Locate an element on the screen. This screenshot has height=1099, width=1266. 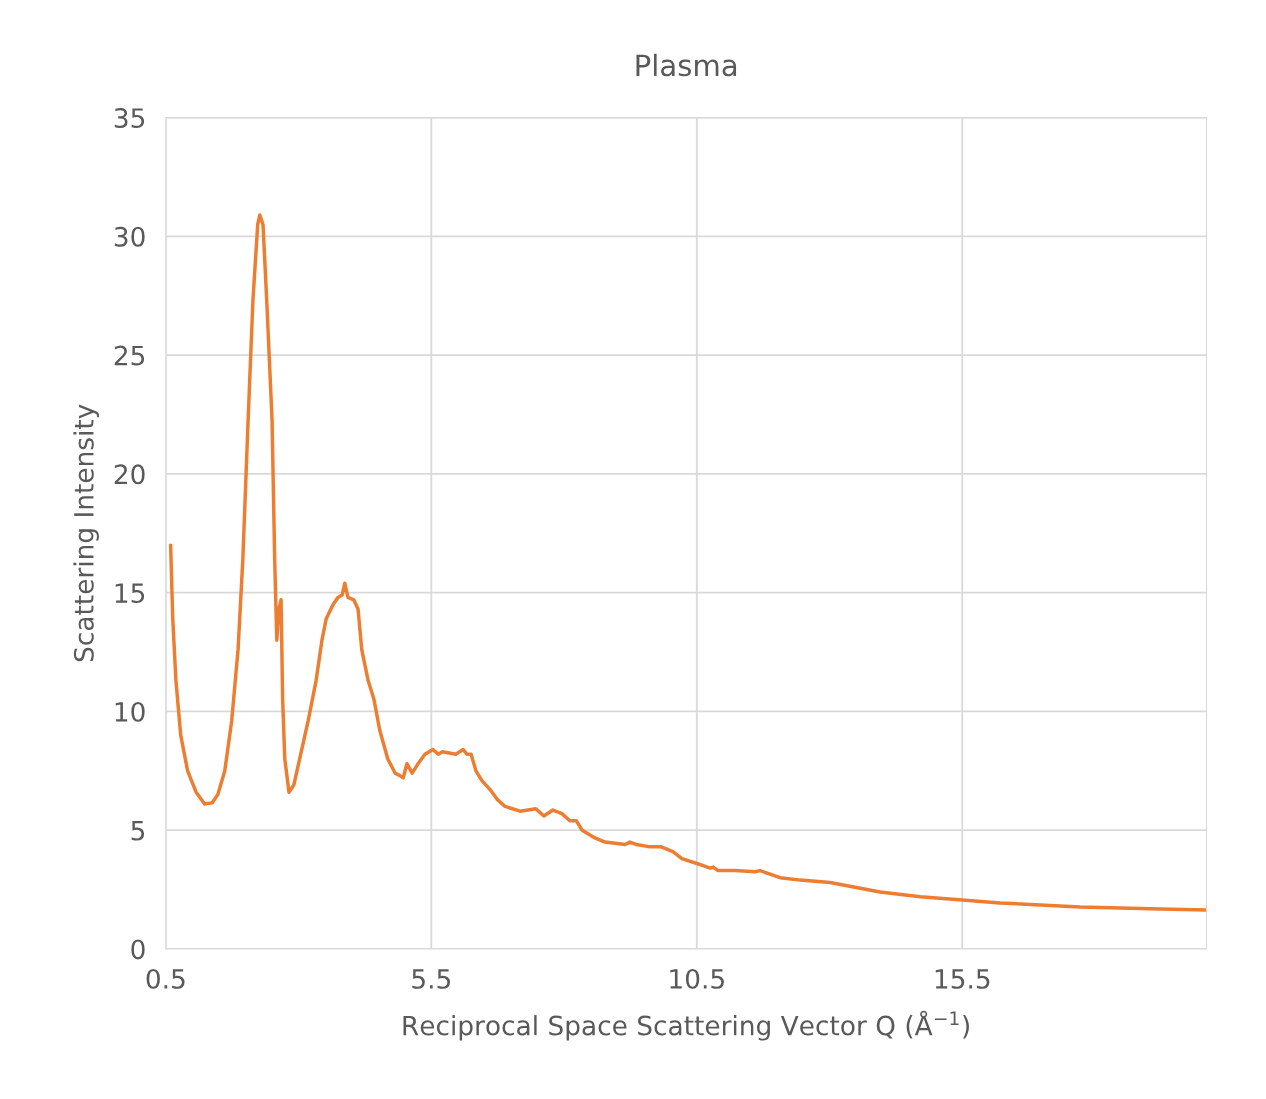
x-tick-label: 5.5 is located at coordinates (431, 979).